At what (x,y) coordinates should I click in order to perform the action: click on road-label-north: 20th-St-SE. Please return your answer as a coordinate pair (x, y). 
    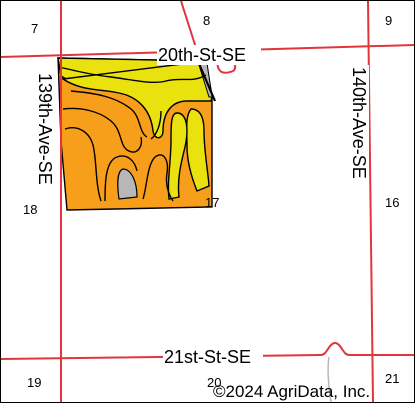
    Looking at the image, I should click on (202, 55).